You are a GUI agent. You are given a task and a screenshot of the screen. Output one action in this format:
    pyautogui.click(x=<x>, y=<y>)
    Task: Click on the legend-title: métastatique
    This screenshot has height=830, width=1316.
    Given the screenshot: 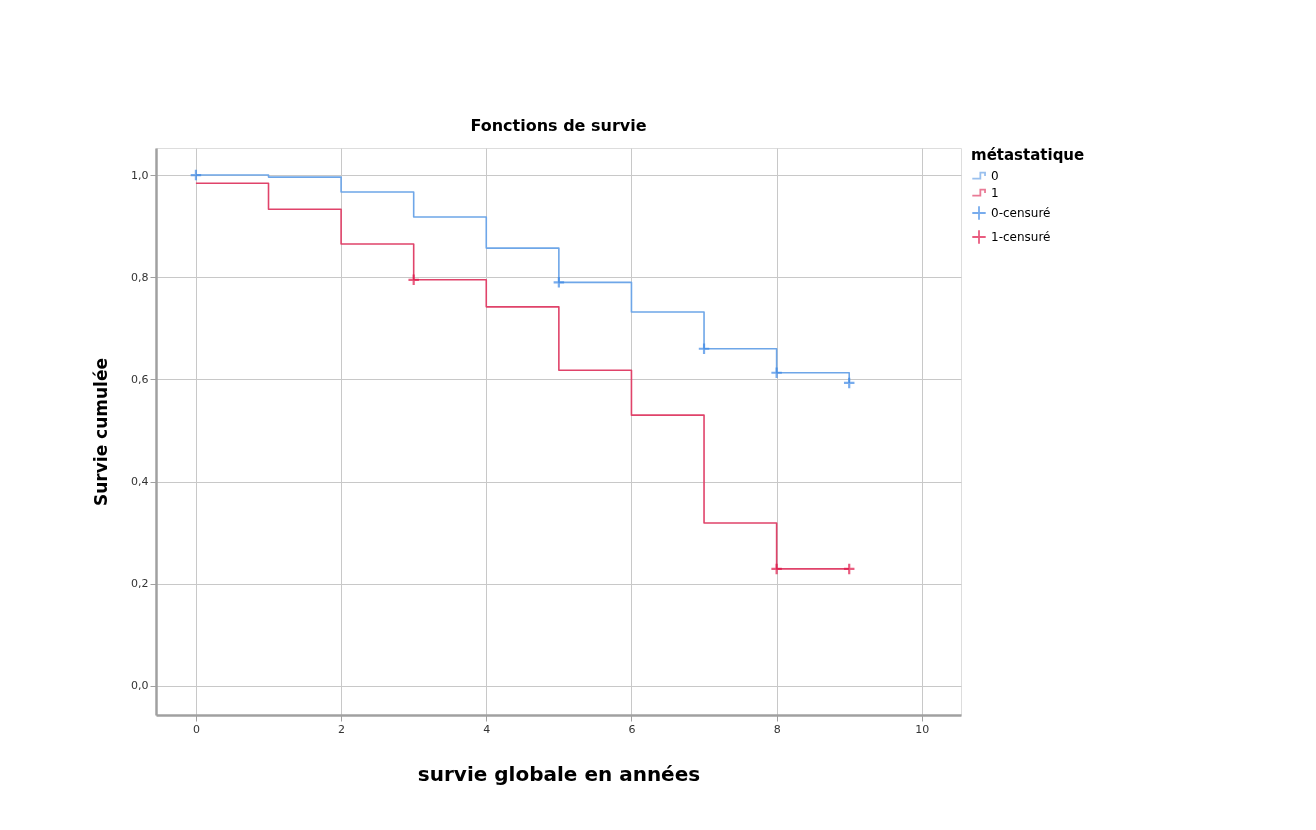 What is the action you would take?
    pyautogui.click(x=1028, y=155)
    